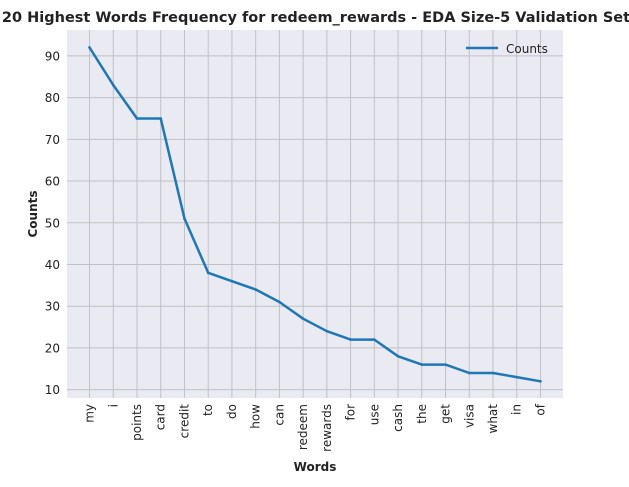  Describe the element at coordinates (161, 417) in the screenshot. I see `x-tick-label: card` at that location.